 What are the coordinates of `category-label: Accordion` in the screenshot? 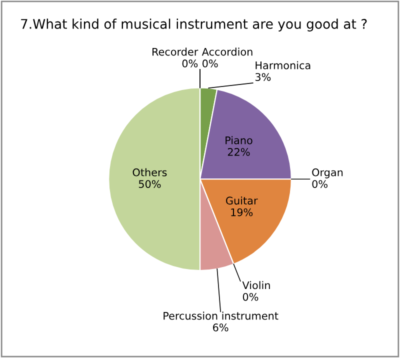 It's located at (227, 52).